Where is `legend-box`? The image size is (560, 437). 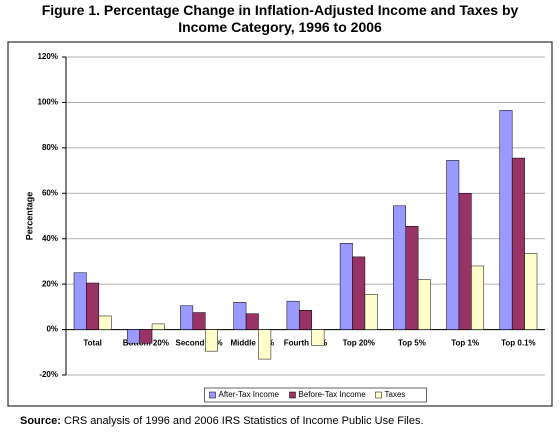
legend-box is located at coordinates (315, 395).